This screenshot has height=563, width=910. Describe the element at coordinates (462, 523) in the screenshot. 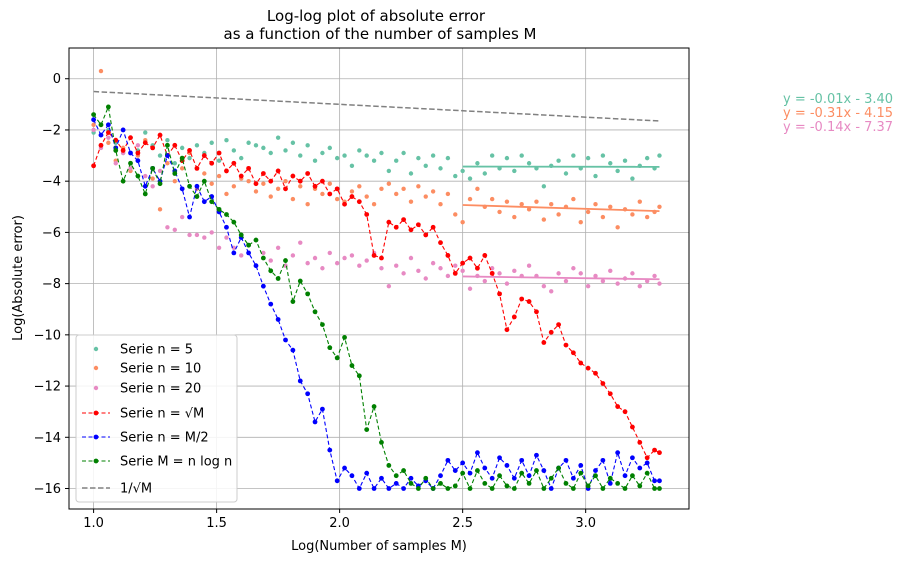

I see `x-tick-label: 2.5` at that location.